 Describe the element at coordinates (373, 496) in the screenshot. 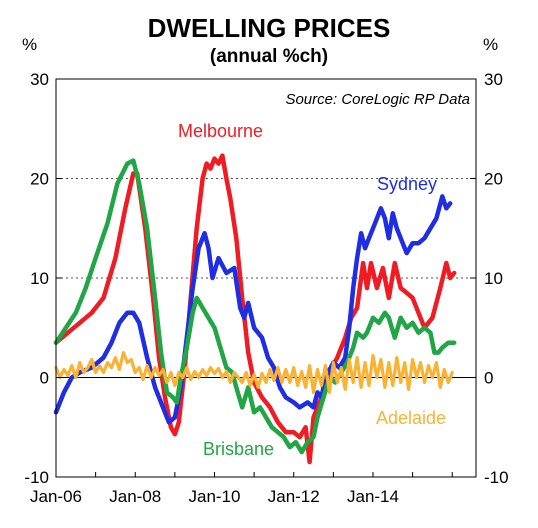

I see `x-tick-label: Jan-14` at that location.